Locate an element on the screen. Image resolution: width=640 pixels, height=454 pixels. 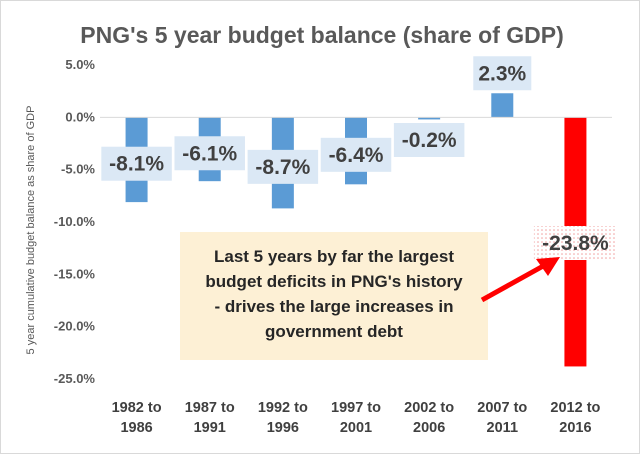
x-tick-label: 2002 to is located at coordinates (429, 408).